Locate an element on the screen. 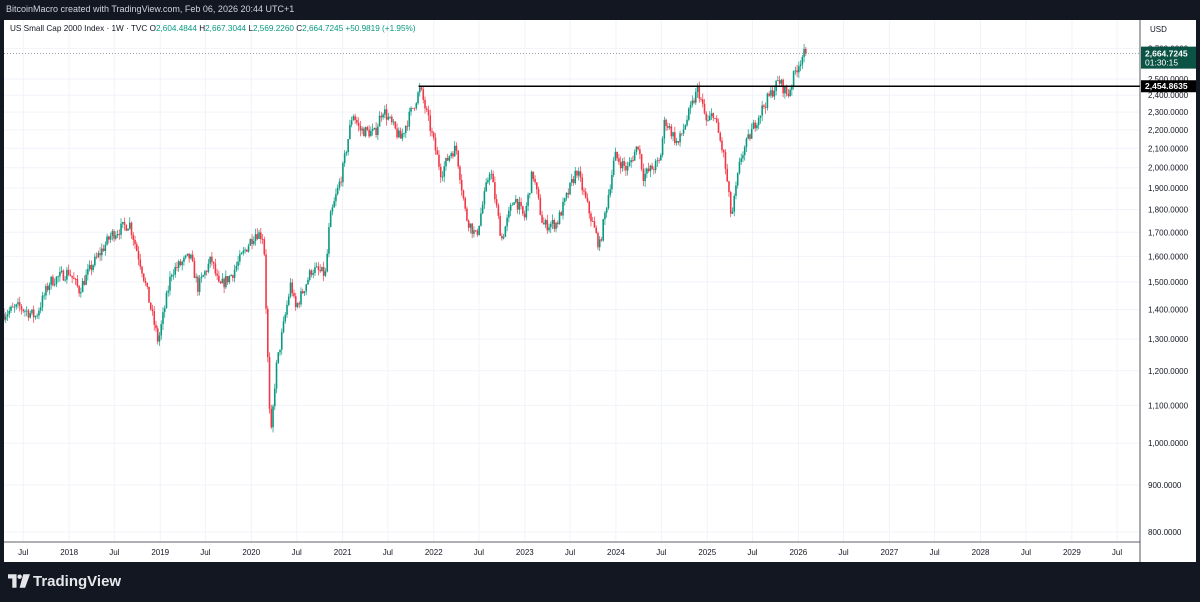 Image resolution: width=1200 pixels, height=602 pixels. y-tick-label: 1,200.0000 is located at coordinates (1168, 371).